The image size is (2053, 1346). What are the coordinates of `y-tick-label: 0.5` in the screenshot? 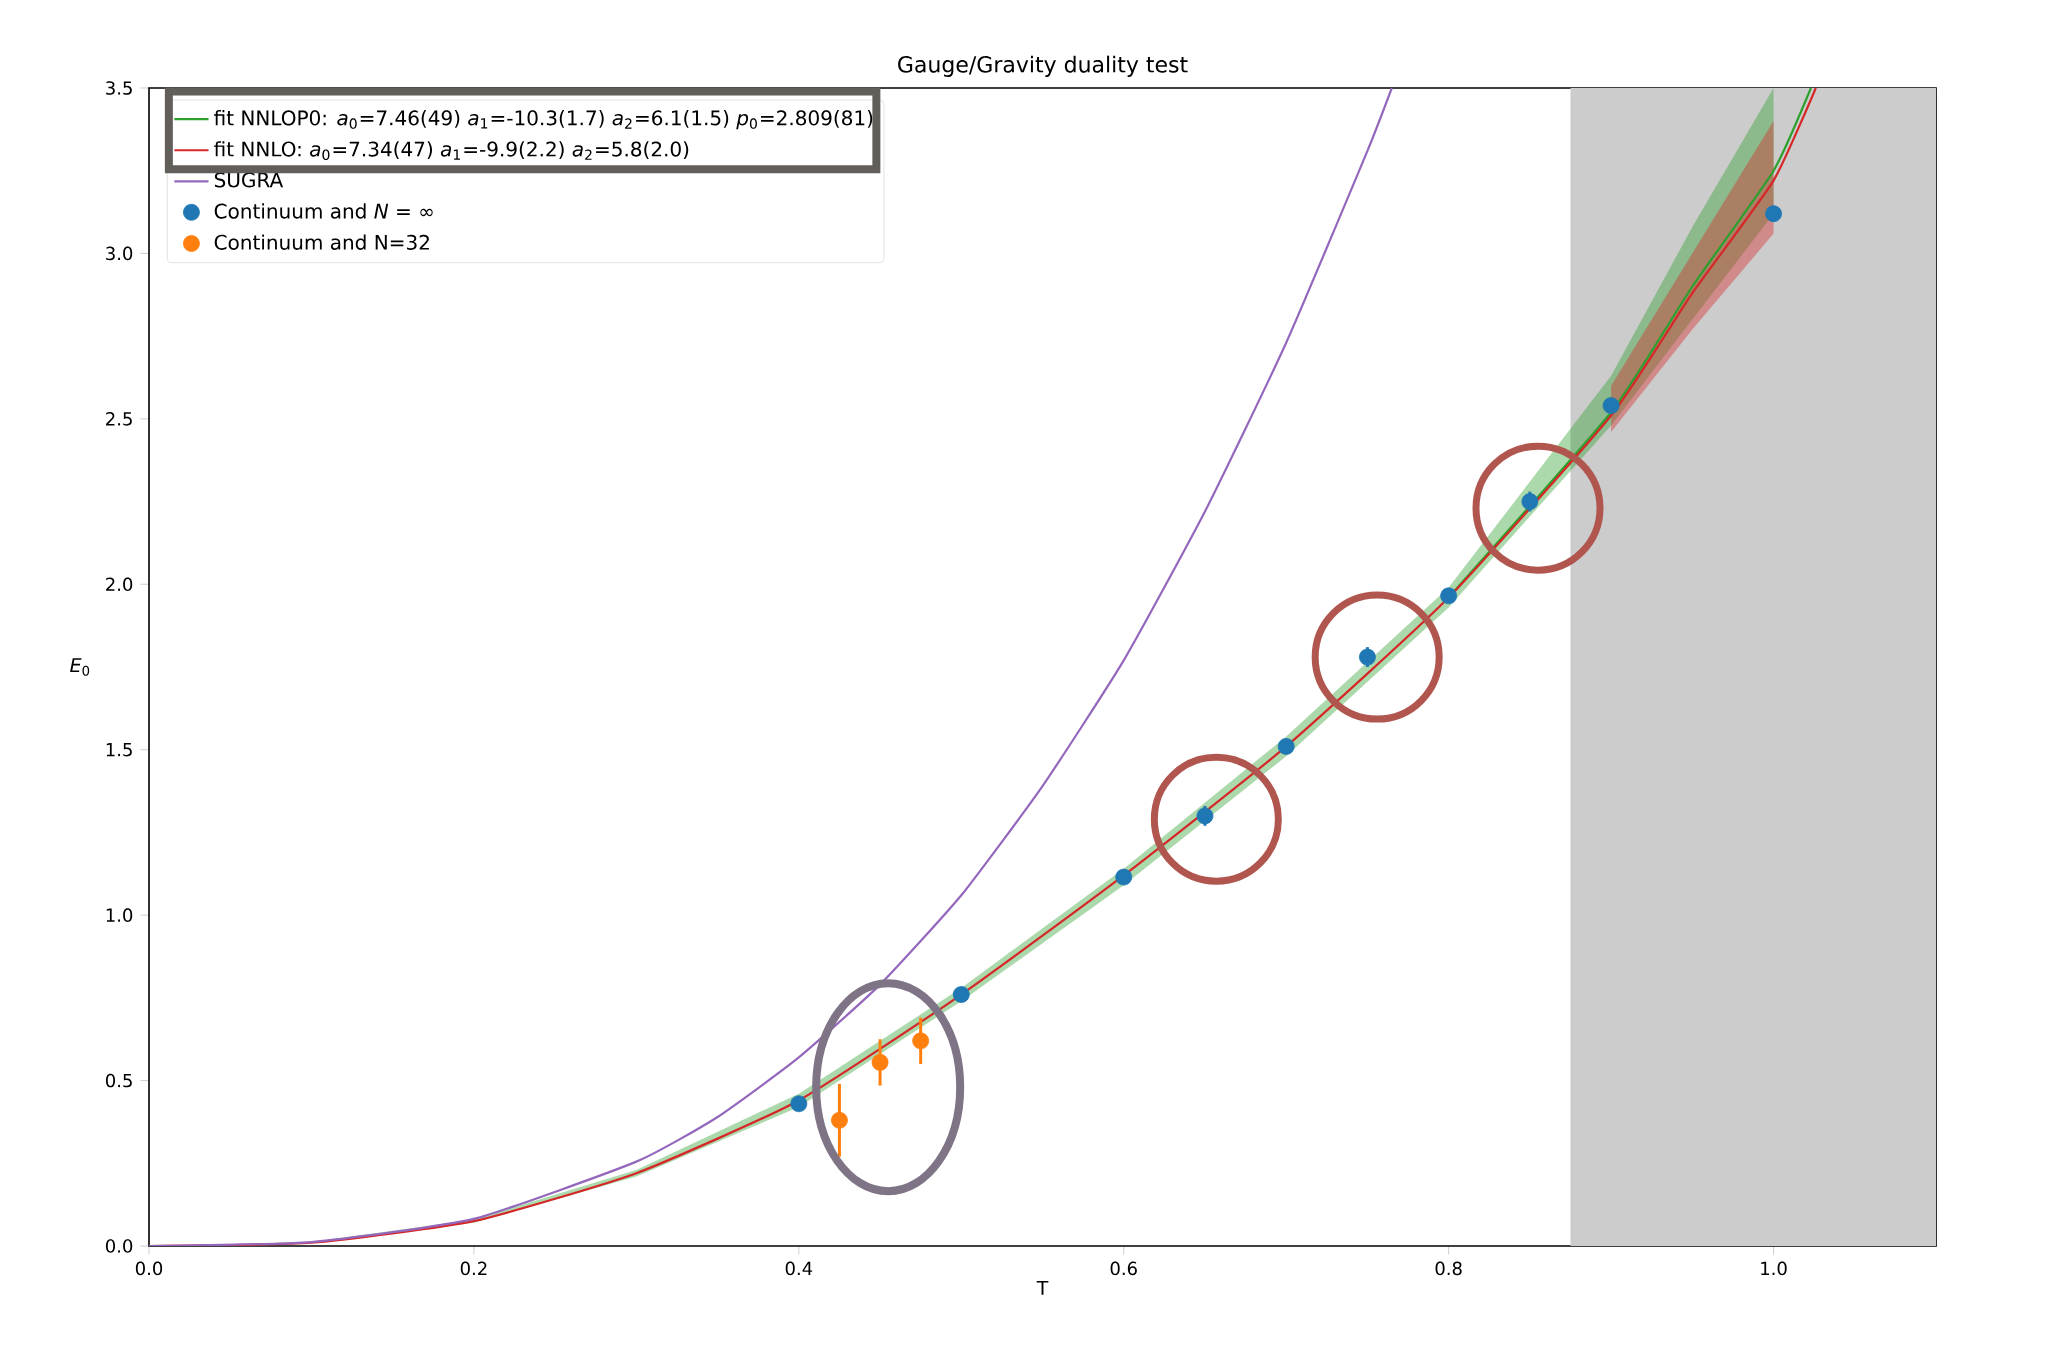 It's located at (118, 1080).